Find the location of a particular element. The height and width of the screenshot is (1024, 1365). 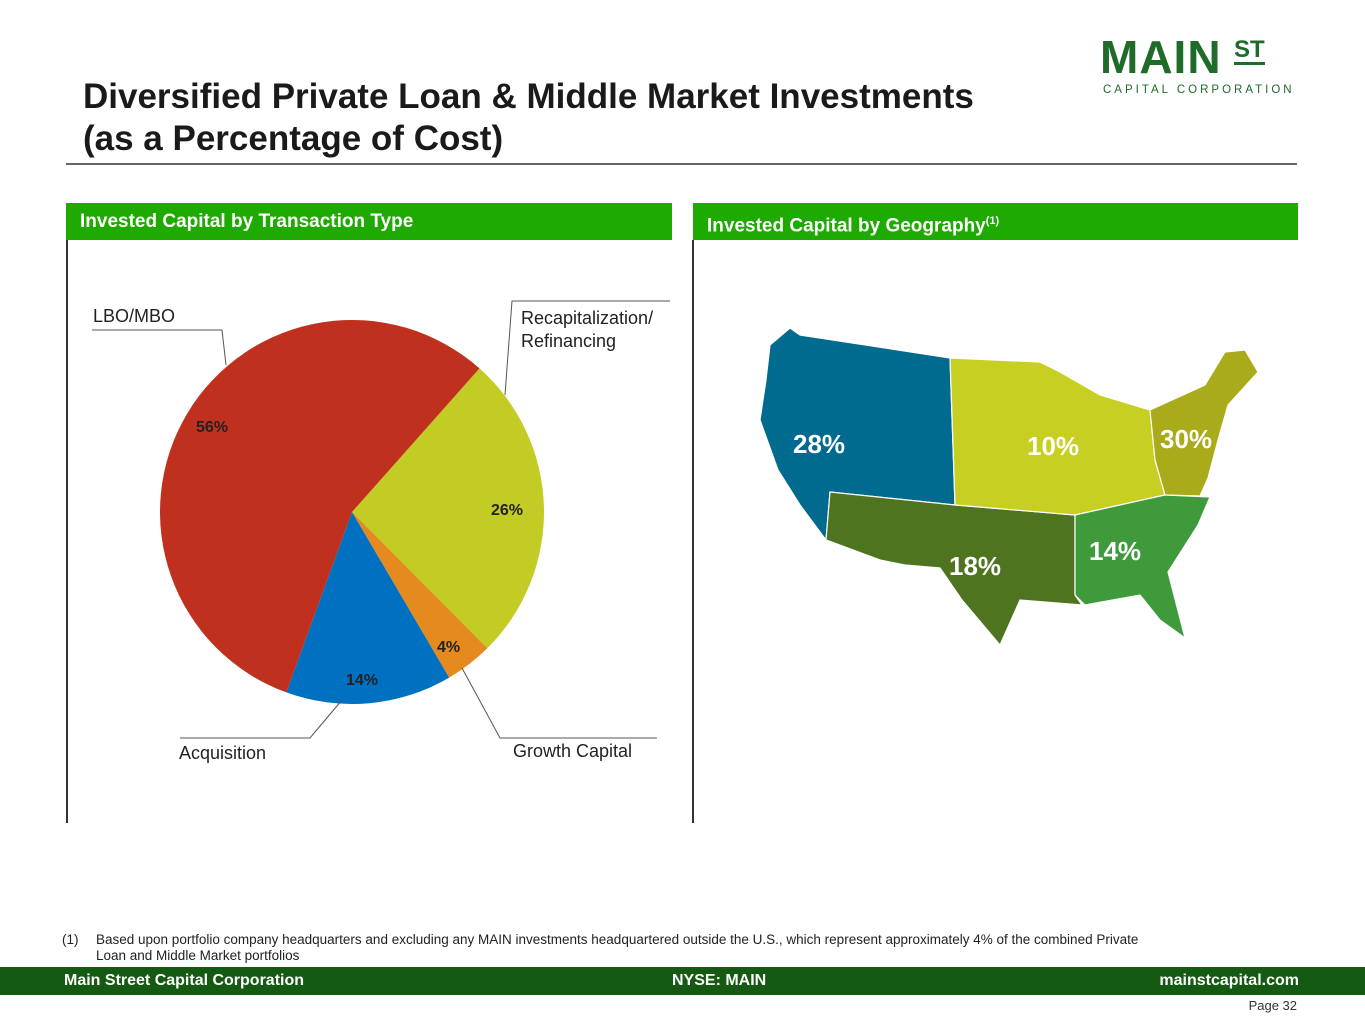

map-label-northeast: 30% is located at coordinates (1186, 439).